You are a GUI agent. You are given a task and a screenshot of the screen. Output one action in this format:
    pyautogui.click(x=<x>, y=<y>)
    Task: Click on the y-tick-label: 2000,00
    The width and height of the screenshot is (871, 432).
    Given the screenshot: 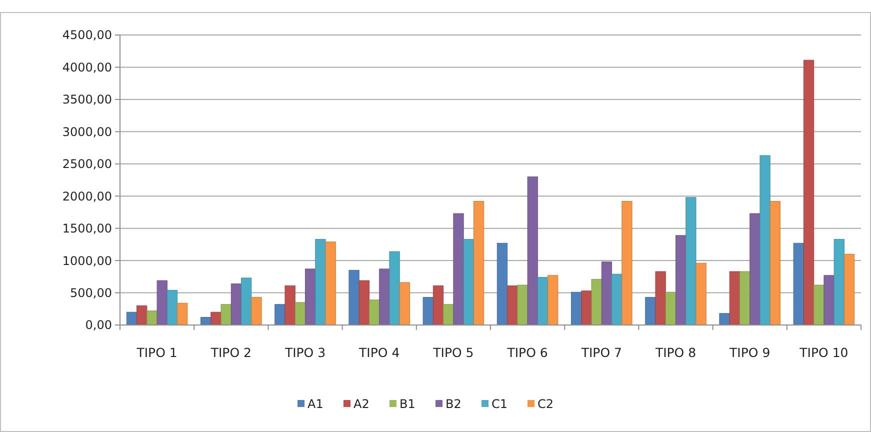 What is the action you would take?
    pyautogui.click(x=87, y=196)
    